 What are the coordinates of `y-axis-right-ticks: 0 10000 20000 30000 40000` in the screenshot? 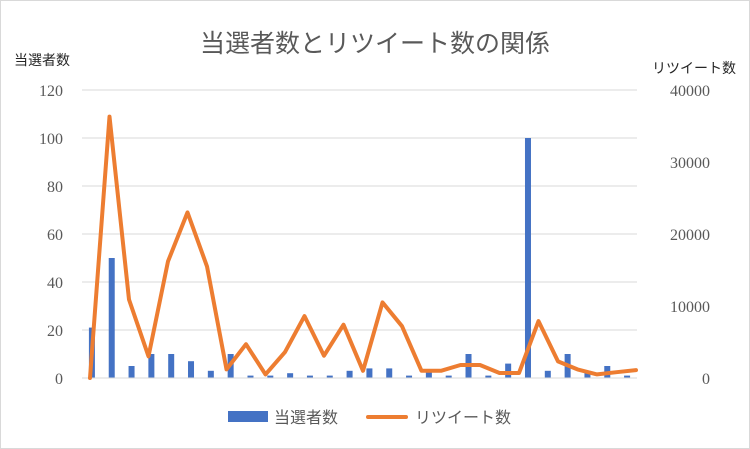 It's located at (690, 235).